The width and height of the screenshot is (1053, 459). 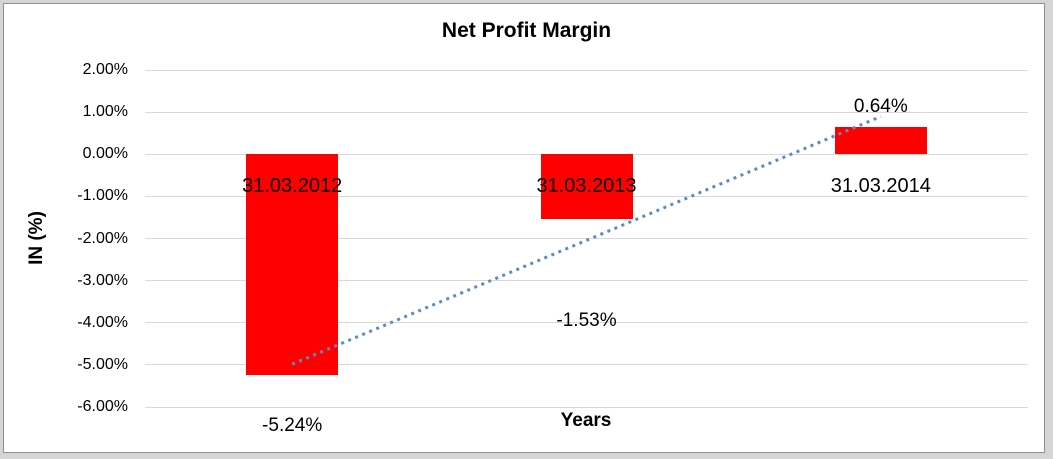 What do you see at coordinates (105, 154) in the screenshot?
I see `y-tick-label: 0.00%` at bounding box center [105, 154].